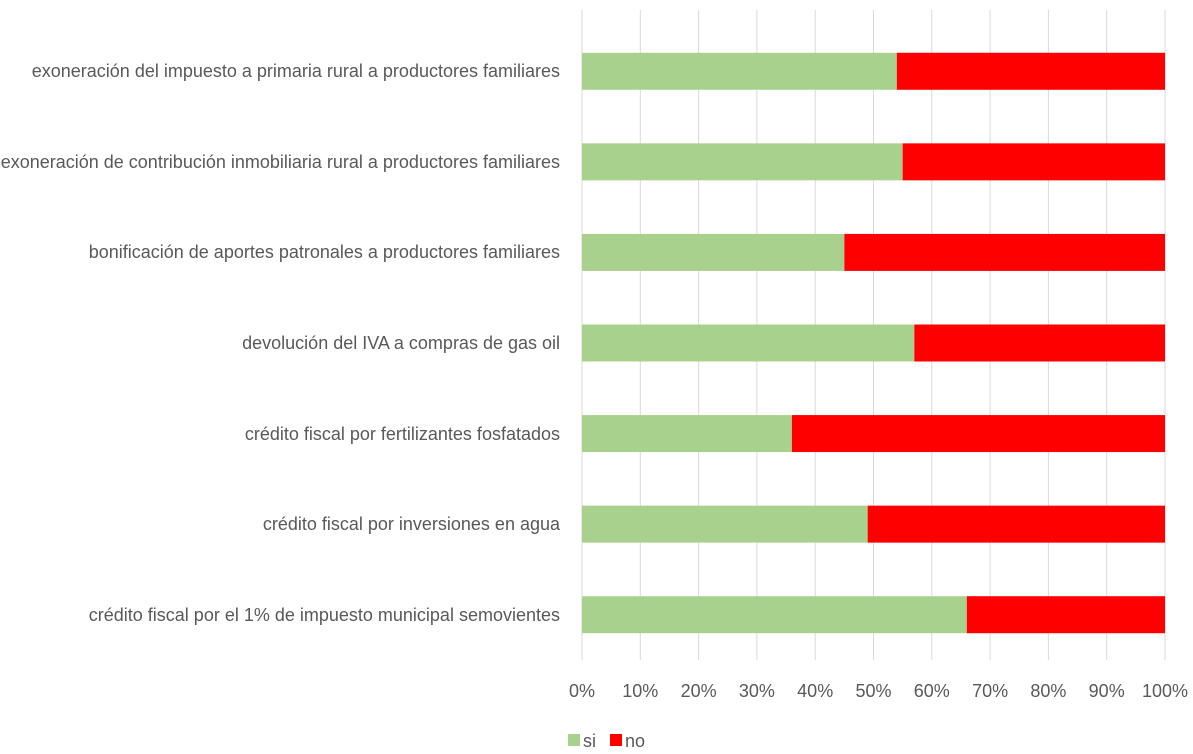 The width and height of the screenshot is (1193, 754). What do you see at coordinates (990, 691) in the screenshot?
I see `x-tick-label: 70%` at bounding box center [990, 691].